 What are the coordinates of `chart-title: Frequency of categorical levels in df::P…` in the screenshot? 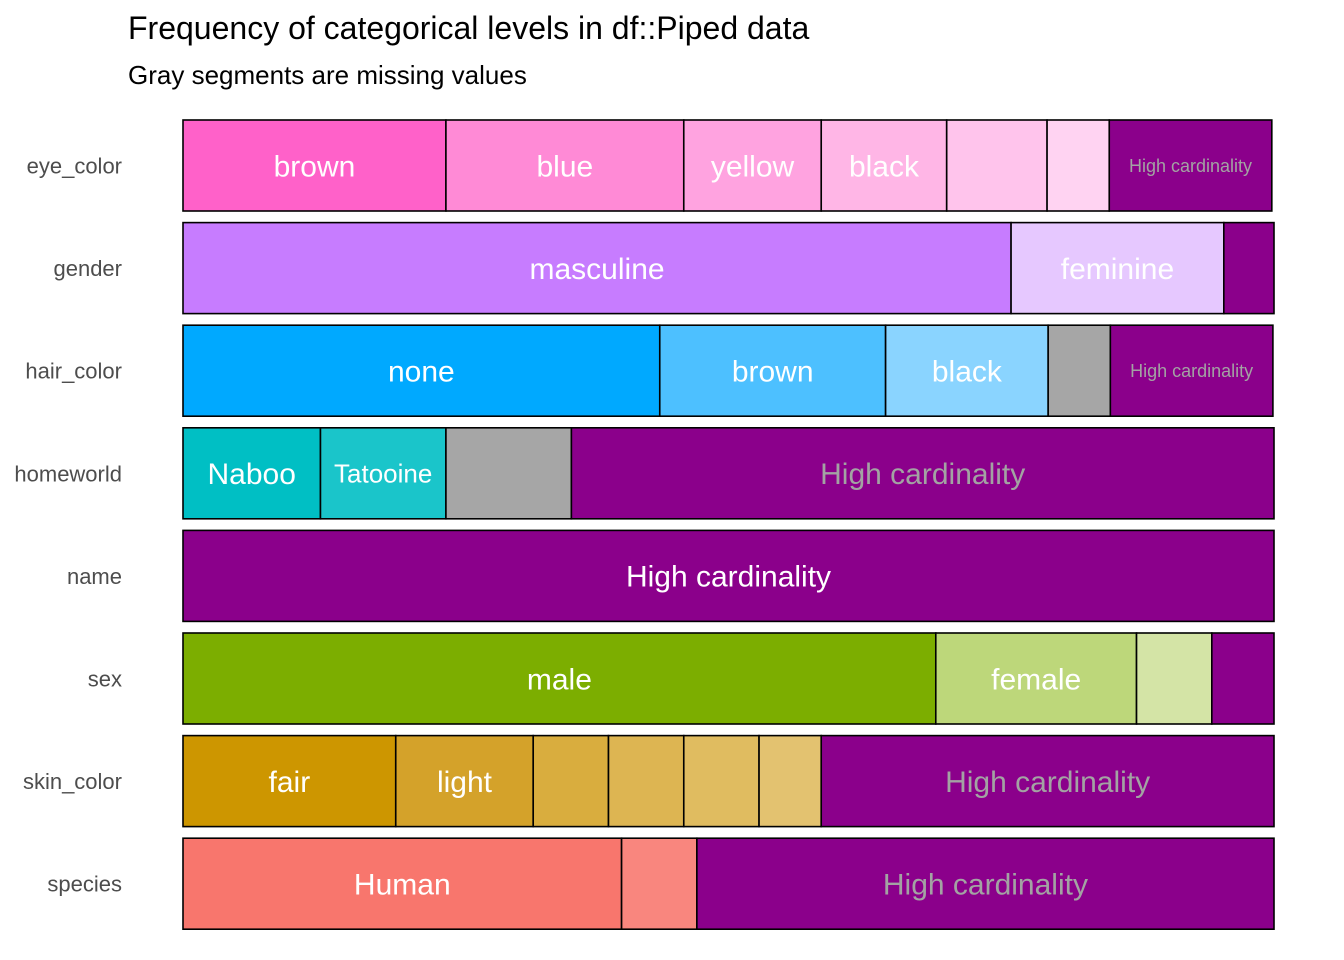 It's located at (469, 28).